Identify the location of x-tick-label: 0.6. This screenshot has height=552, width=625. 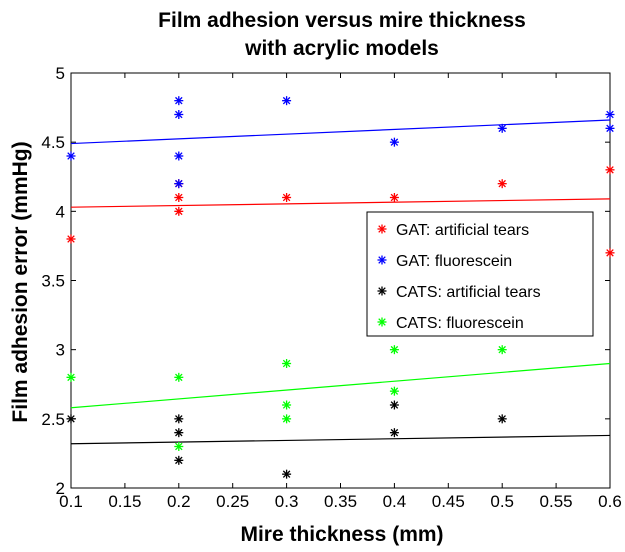
(610, 501).